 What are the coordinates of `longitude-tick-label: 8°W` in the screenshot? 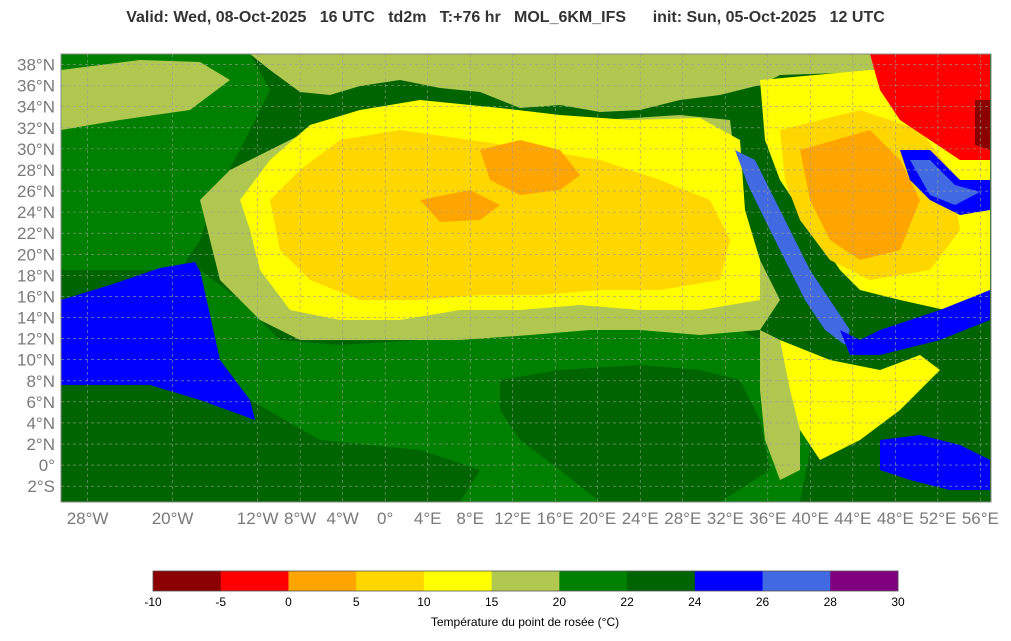 It's located at (300, 518).